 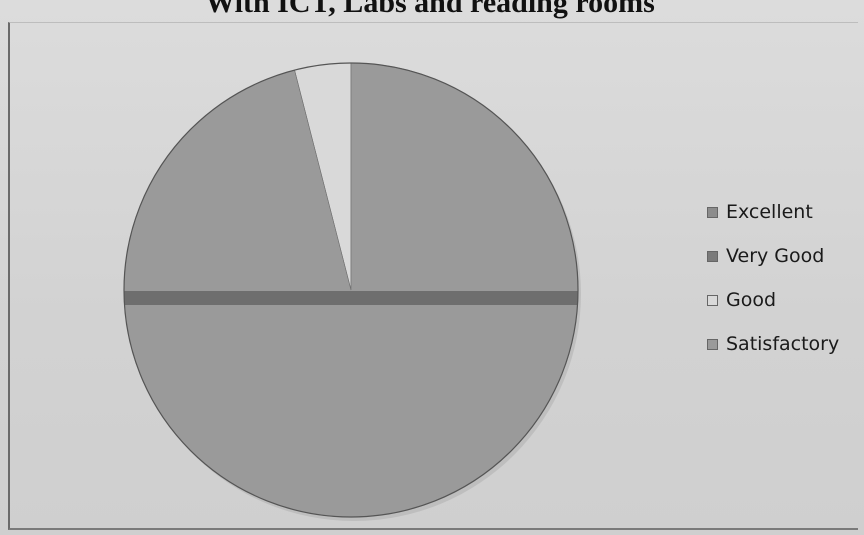 What do you see at coordinates (775, 256) in the screenshot?
I see `legend-label-very-good: Very Good` at bounding box center [775, 256].